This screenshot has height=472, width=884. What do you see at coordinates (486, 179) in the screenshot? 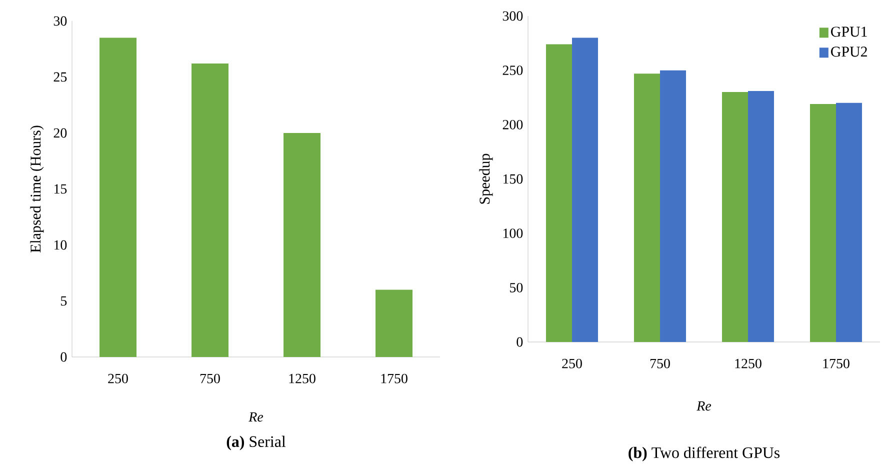
I see `y-axis-title: Speedup` at bounding box center [486, 179].